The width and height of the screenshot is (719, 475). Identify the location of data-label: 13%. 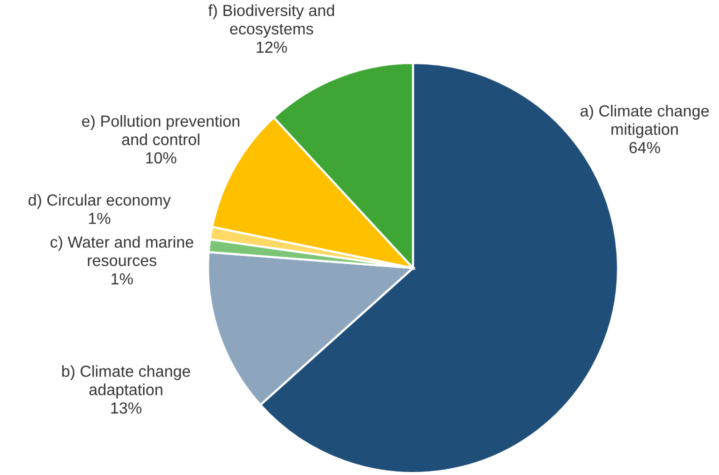
(126, 408).